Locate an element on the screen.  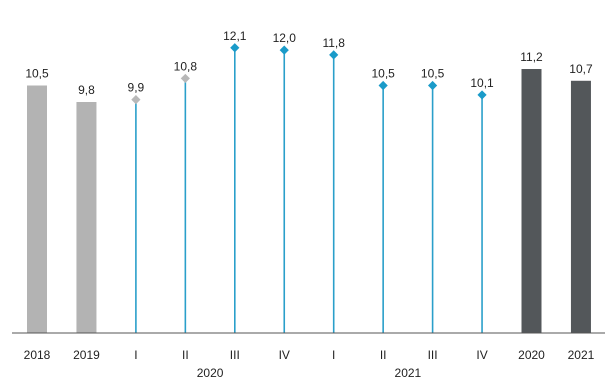
value-label-11: 10,7 is located at coordinates (581, 69).